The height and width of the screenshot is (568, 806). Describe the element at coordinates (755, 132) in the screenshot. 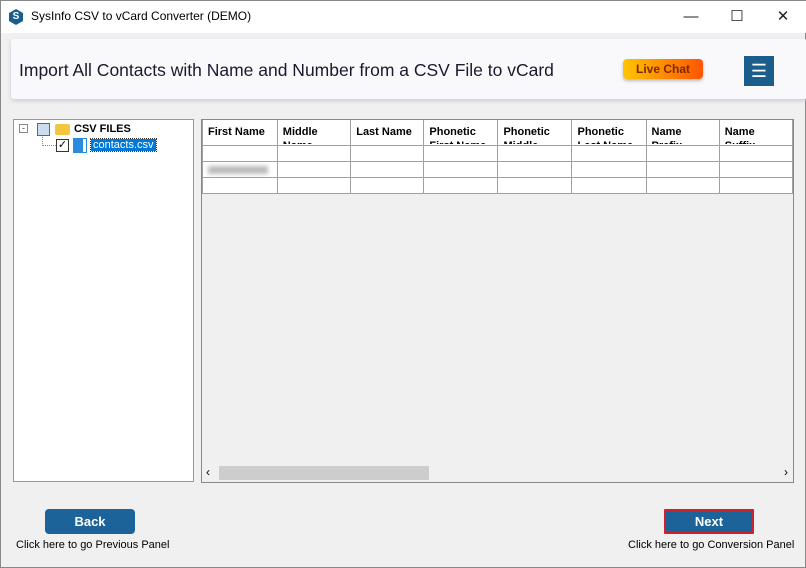

I see `column-header: Name Suffix` at that location.